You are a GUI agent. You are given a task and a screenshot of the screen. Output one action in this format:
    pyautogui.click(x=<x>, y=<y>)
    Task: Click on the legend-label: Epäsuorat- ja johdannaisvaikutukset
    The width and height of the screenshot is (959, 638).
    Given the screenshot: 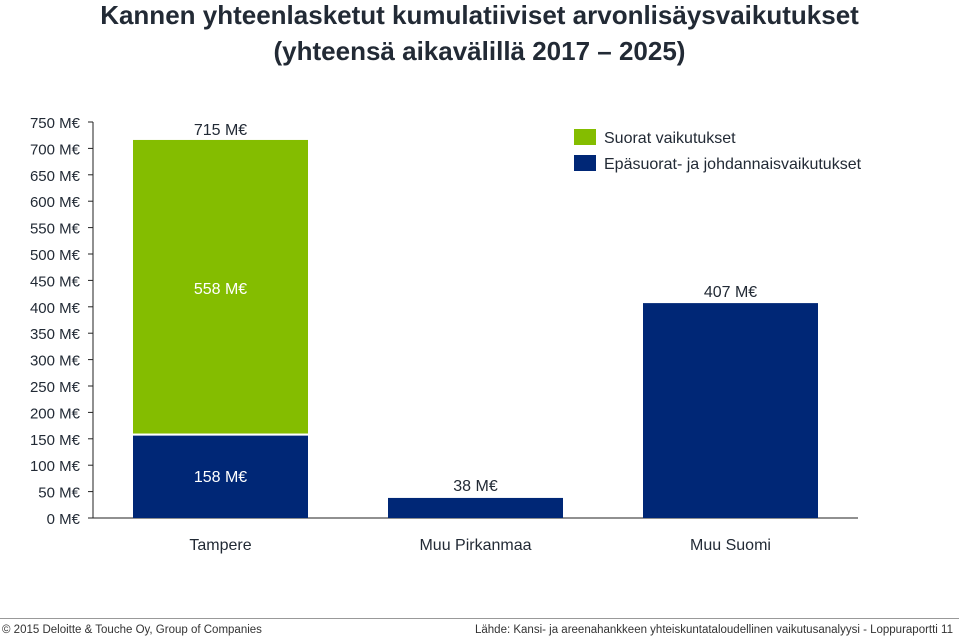 What is the action you would take?
    pyautogui.click(x=733, y=164)
    